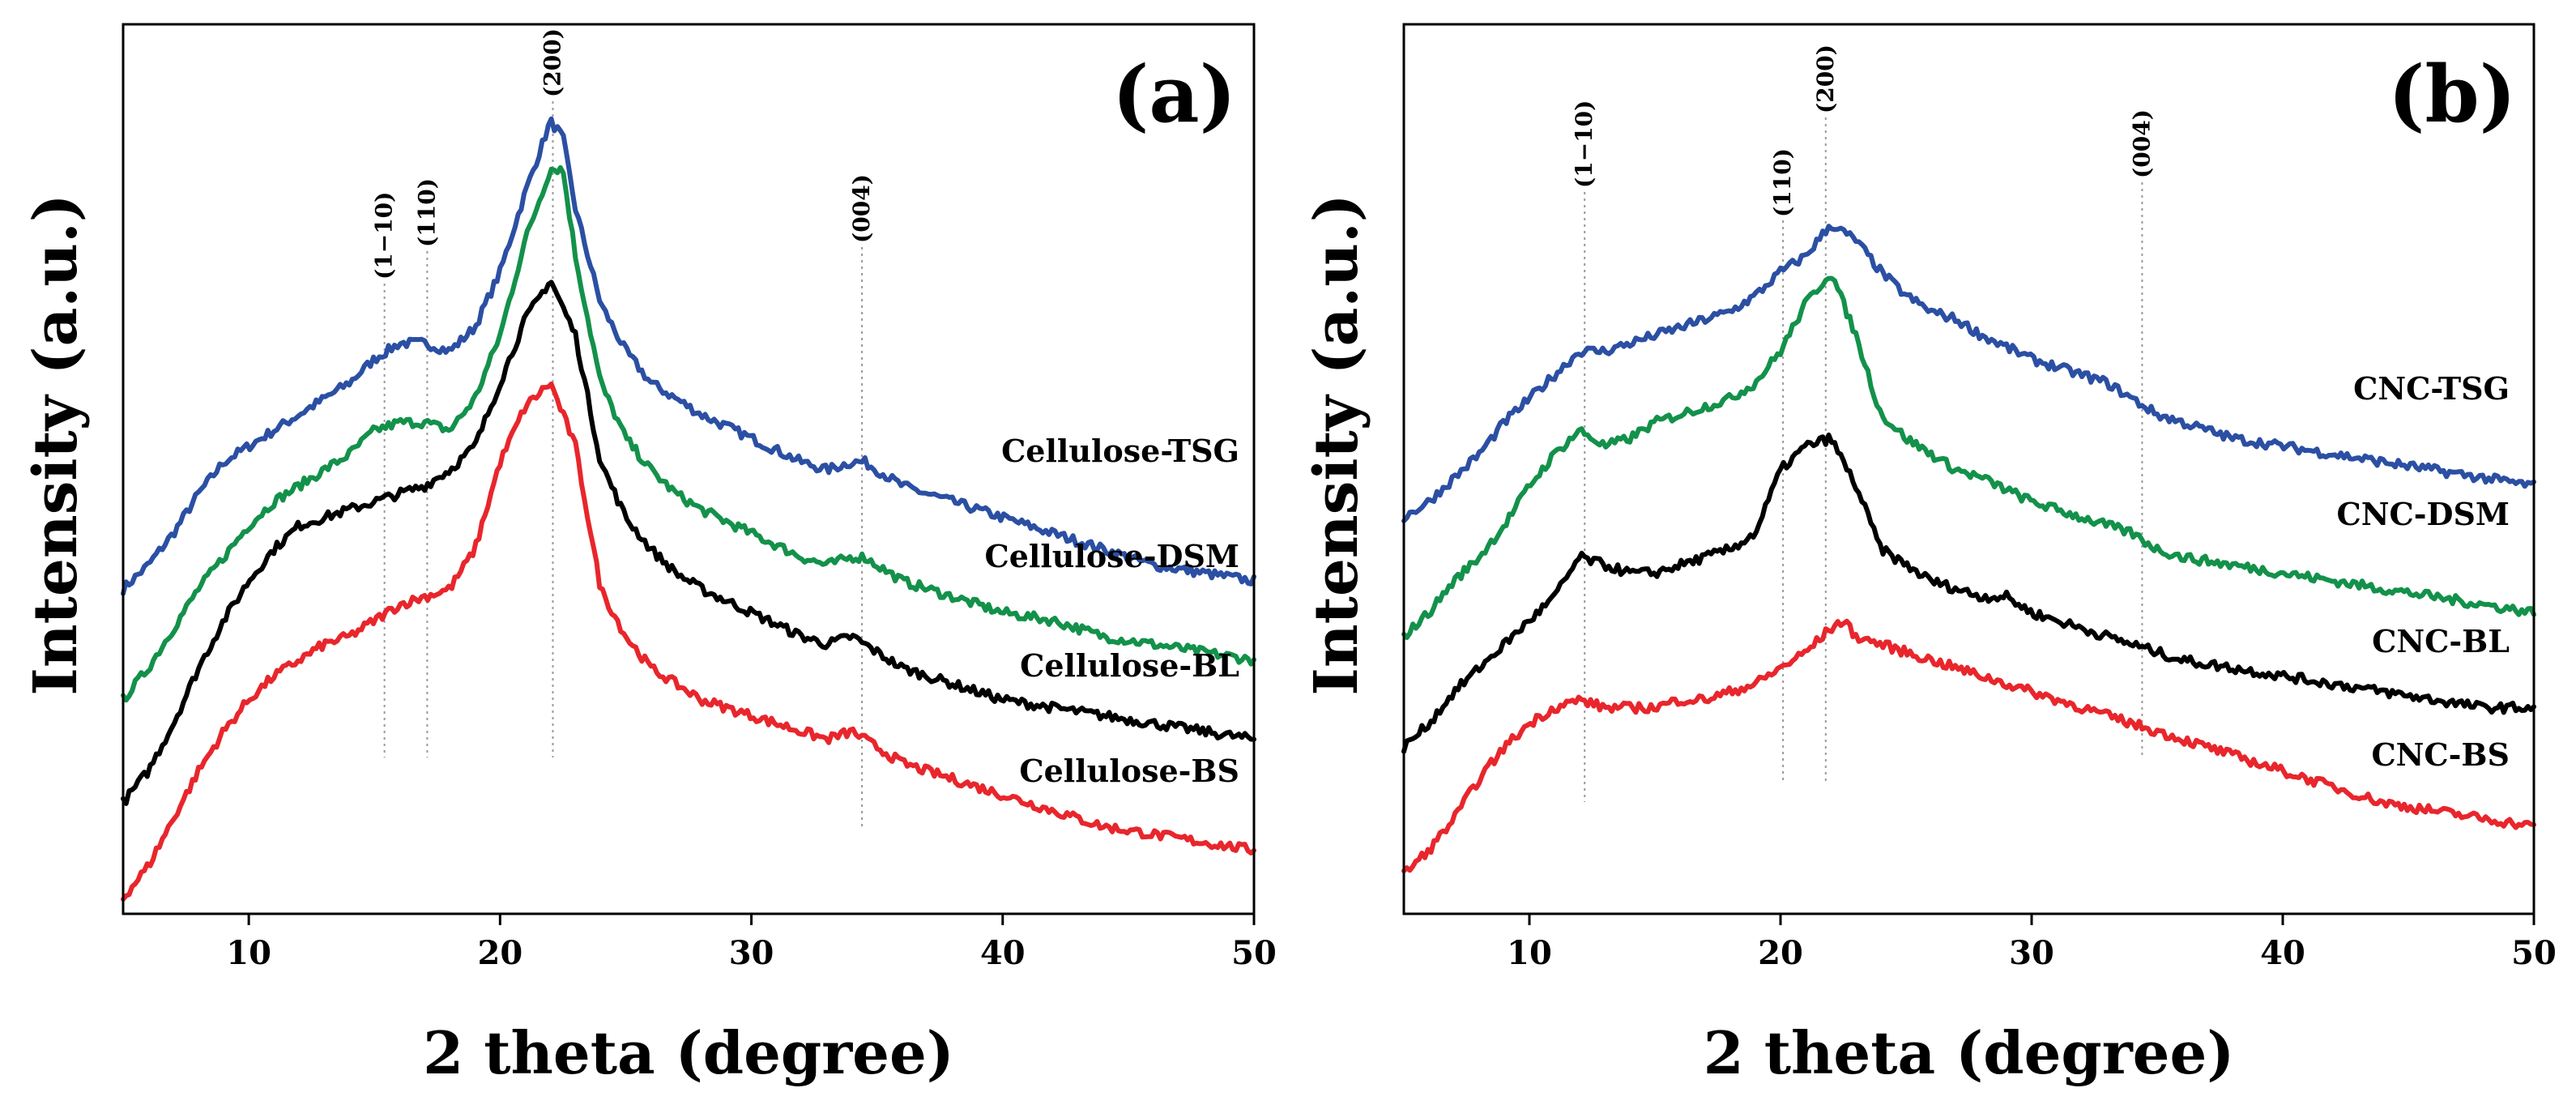  Describe the element at coordinates (2452, 94) in the screenshot. I see `panel-label: (b)` at that location.